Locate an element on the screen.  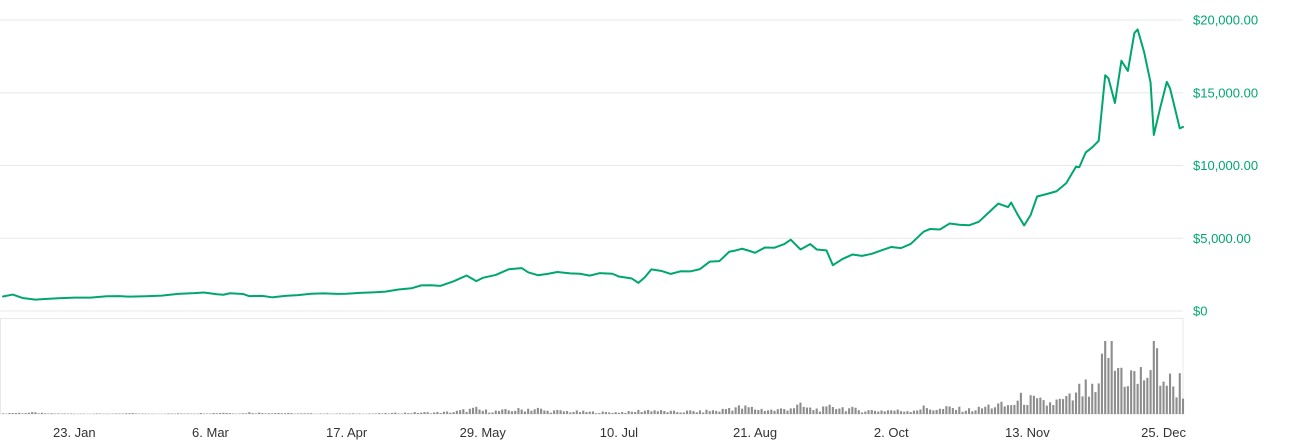
x-axis-label: 17. Apr is located at coordinates (347, 432).